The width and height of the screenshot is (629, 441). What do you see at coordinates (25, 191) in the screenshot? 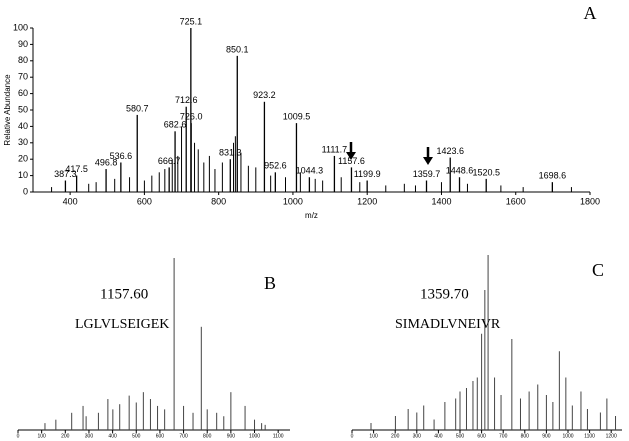
I see `y-tick-label: 0` at bounding box center [25, 191].